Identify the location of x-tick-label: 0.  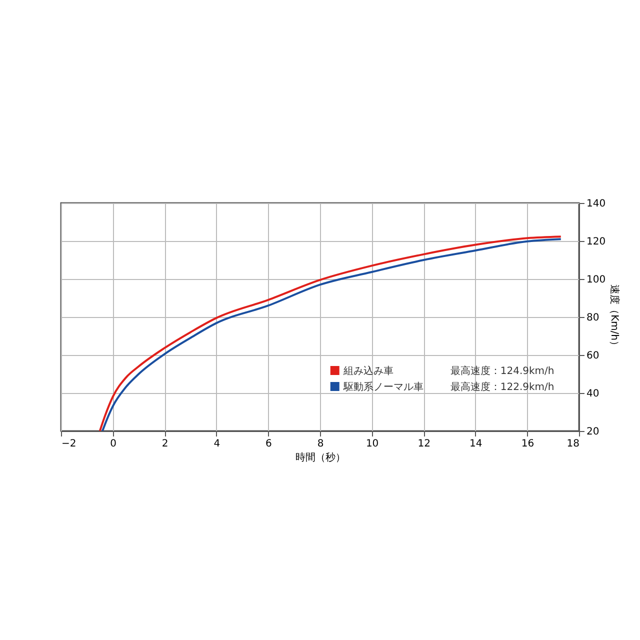
(113, 444).